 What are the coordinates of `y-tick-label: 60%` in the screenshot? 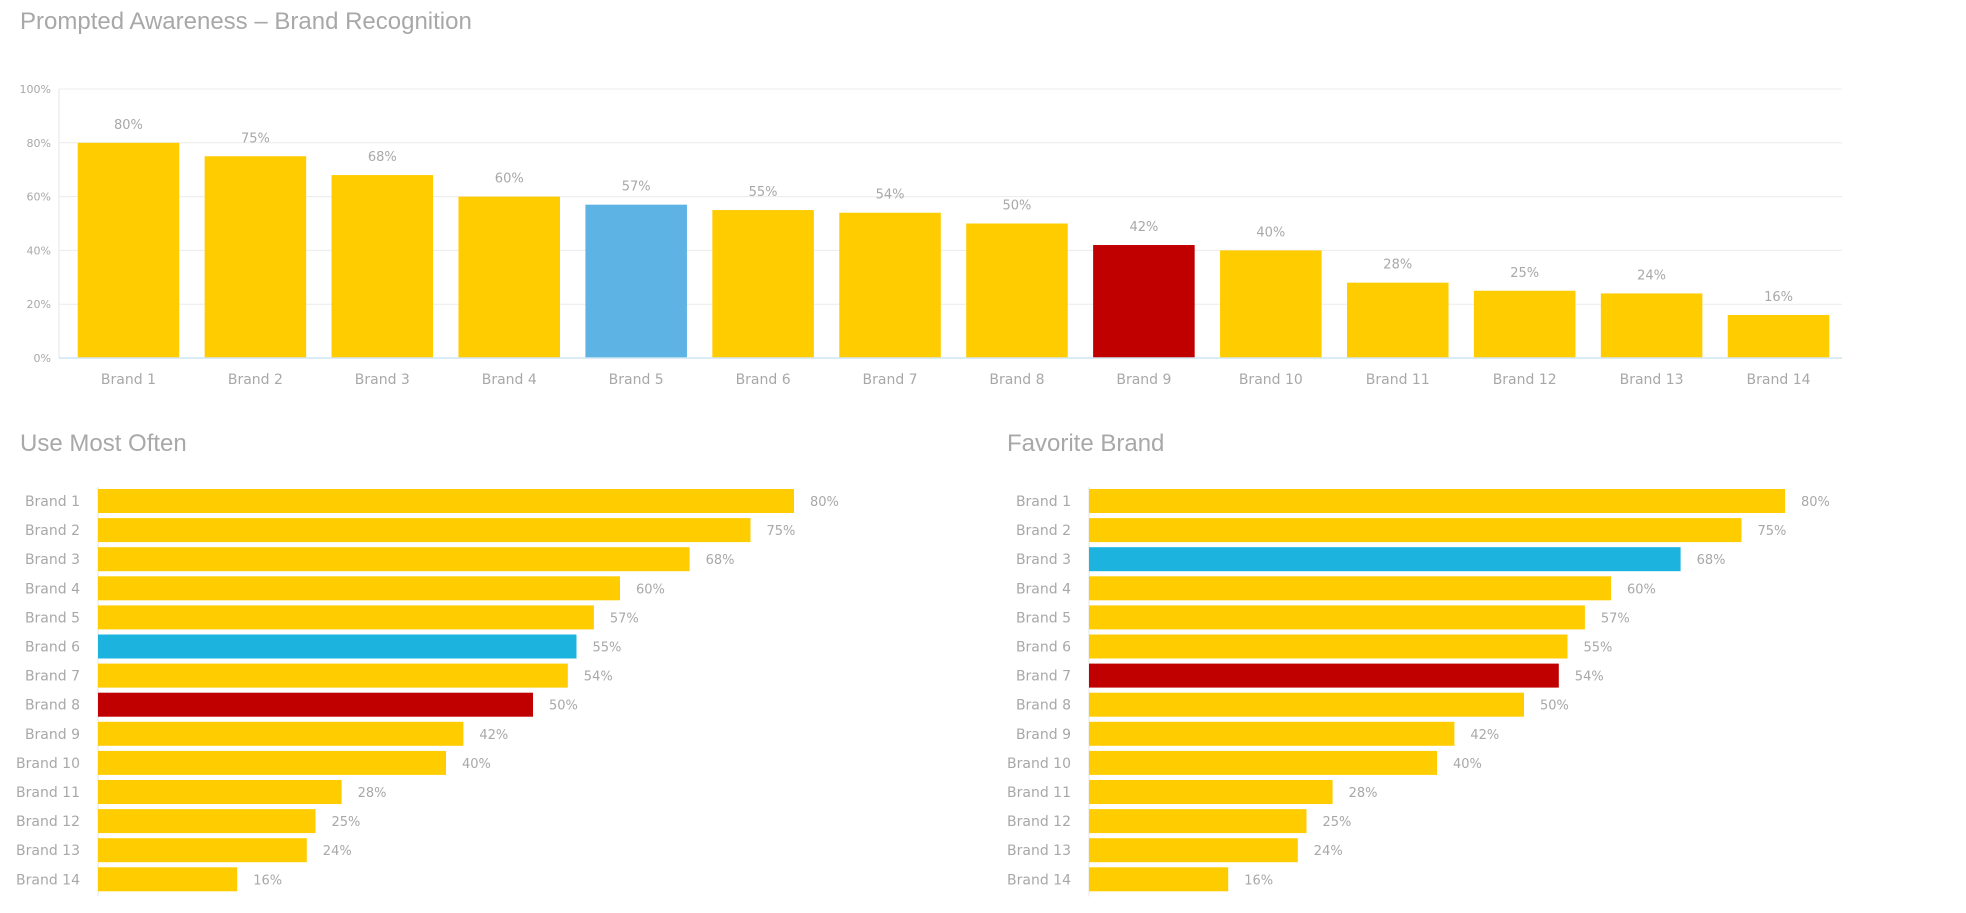 It's located at (39, 197).